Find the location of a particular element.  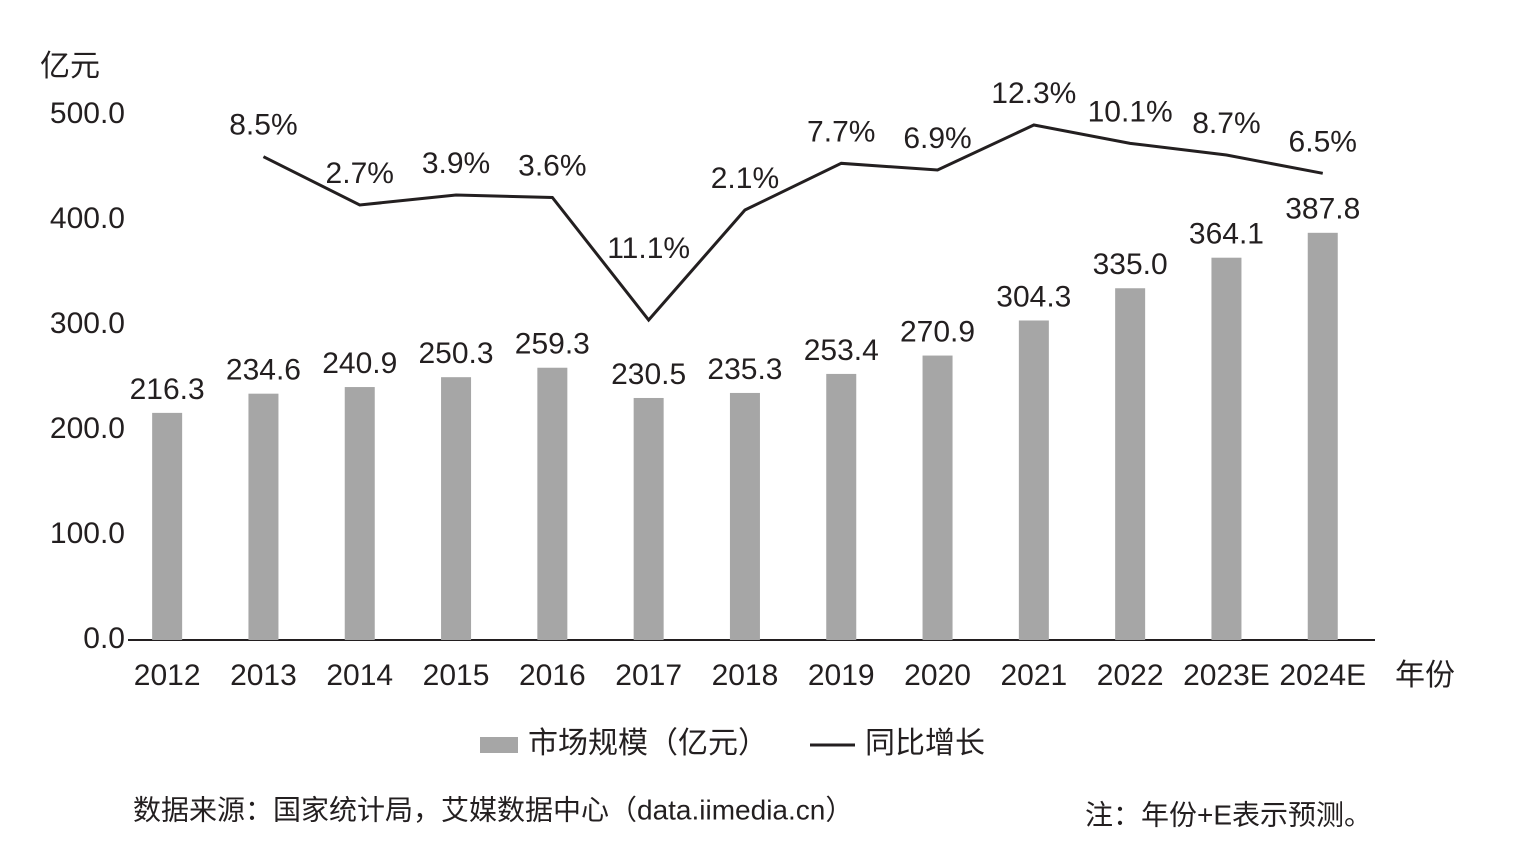

x-tick-label: 2014 is located at coordinates (359, 675).